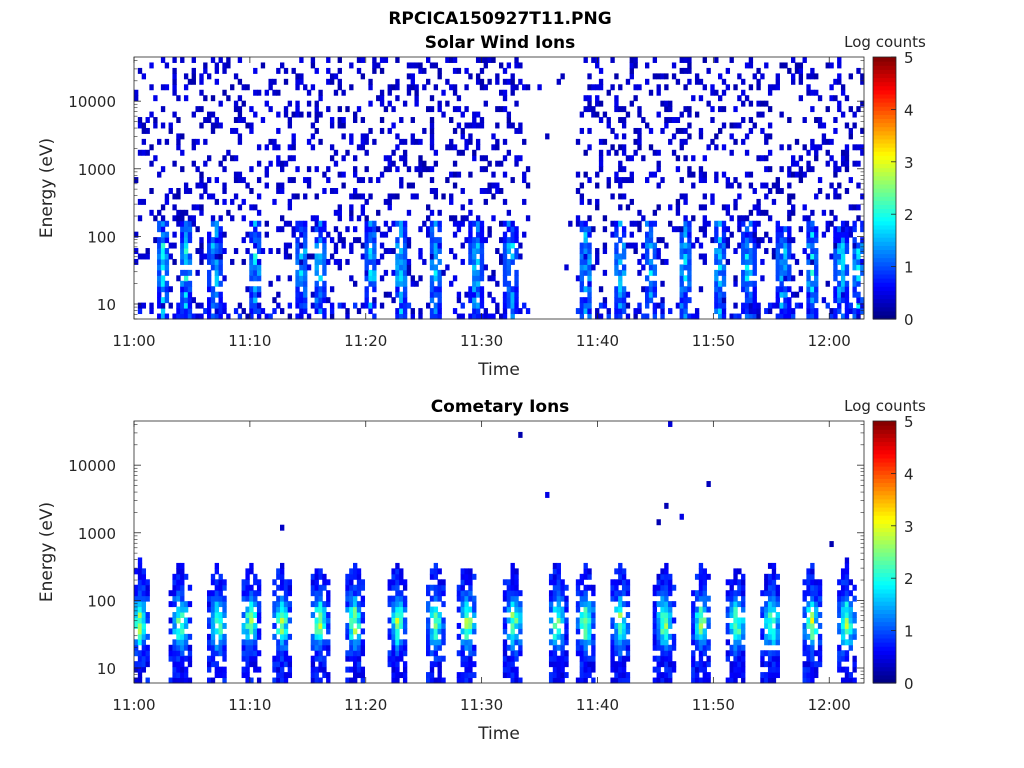 This screenshot has width=1024, height=768. What do you see at coordinates (885, 42) in the screenshot?
I see `colorbar-label: Log counts` at bounding box center [885, 42].